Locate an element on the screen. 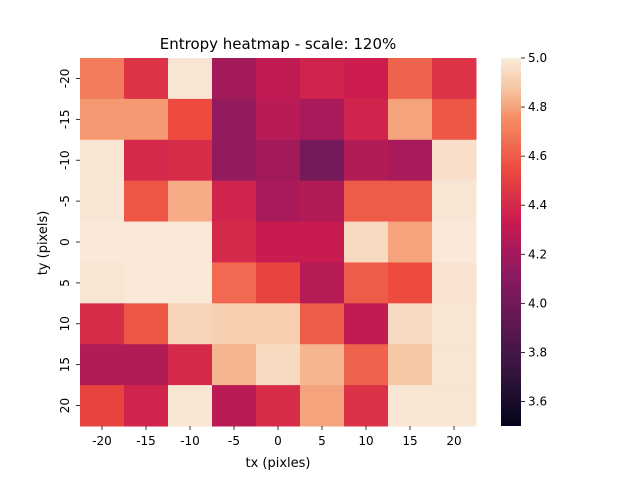 Image resolution: width=640 pixels, height=480 pixels. y-tick-label: -5 is located at coordinates (65, 201).